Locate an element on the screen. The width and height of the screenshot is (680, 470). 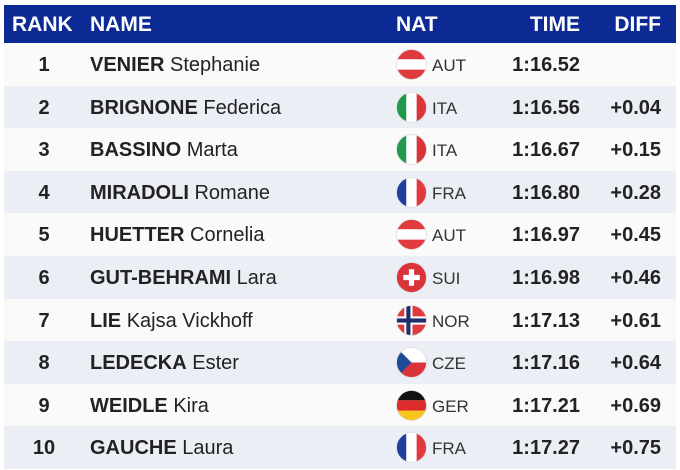
rank: 6 is located at coordinates (44, 277).